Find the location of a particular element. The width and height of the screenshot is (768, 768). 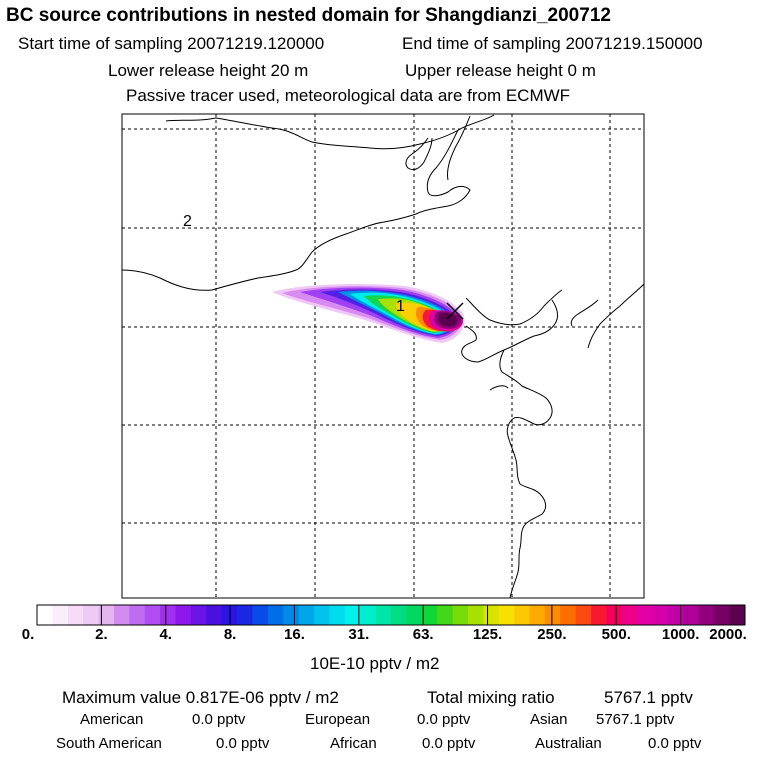

region-name: South American is located at coordinates (109, 743).